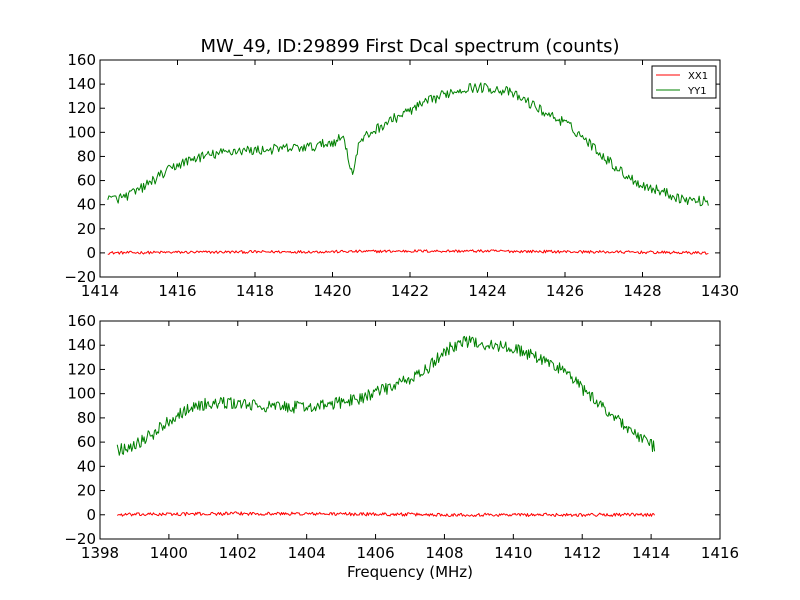  I want to click on x-tick-label: 1428, so click(642, 291).